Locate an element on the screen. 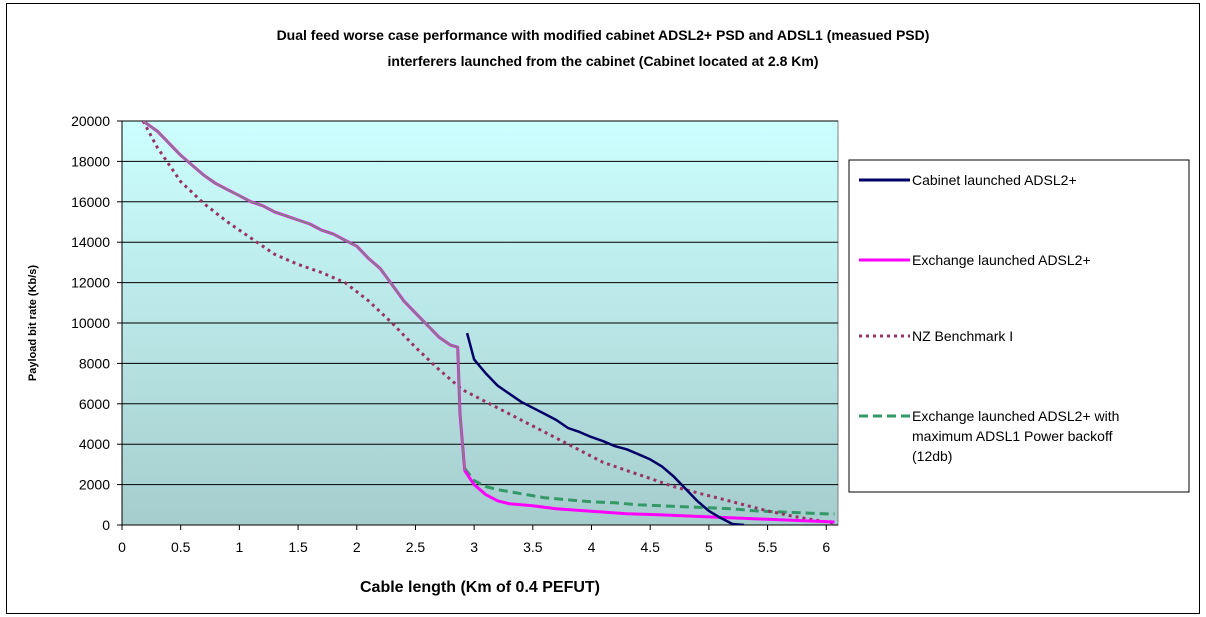 The width and height of the screenshot is (1206, 617). x-tick-label: 2 is located at coordinates (357, 547).